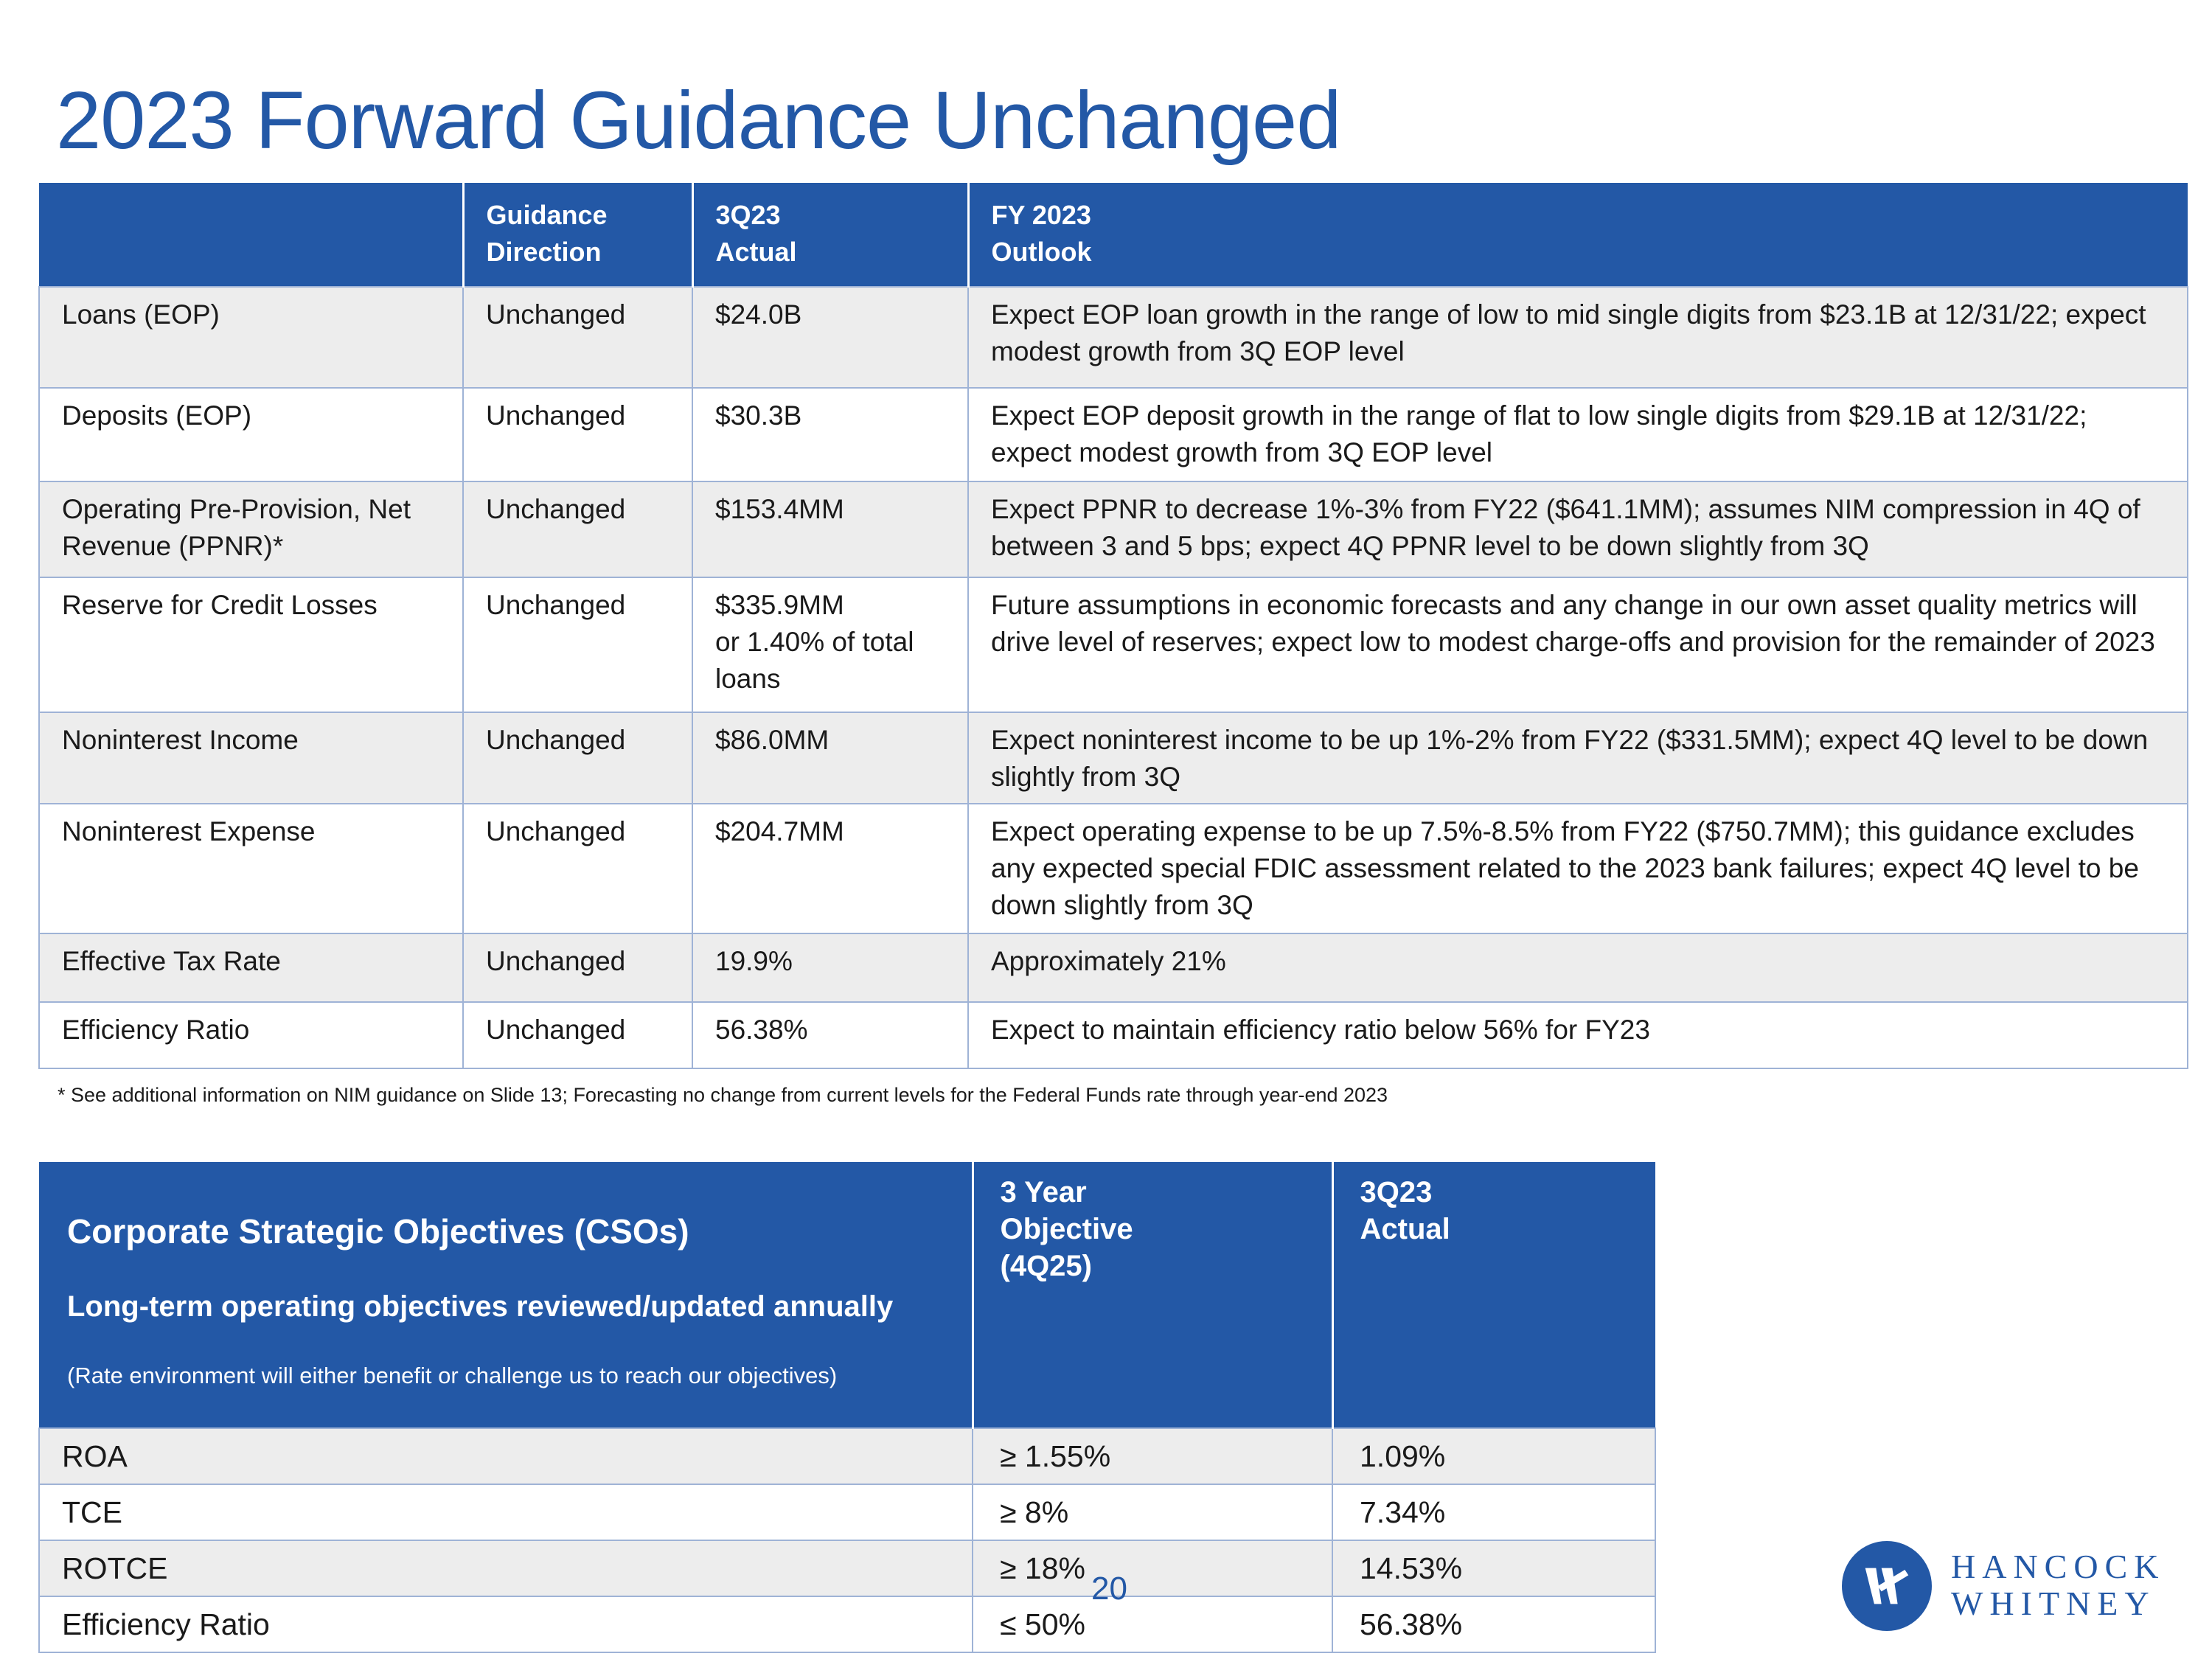 This screenshot has height=1659, width=2212. What do you see at coordinates (1109, 1589) in the screenshot?
I see `page-number: 20` at bounding box center [1109, 1589].